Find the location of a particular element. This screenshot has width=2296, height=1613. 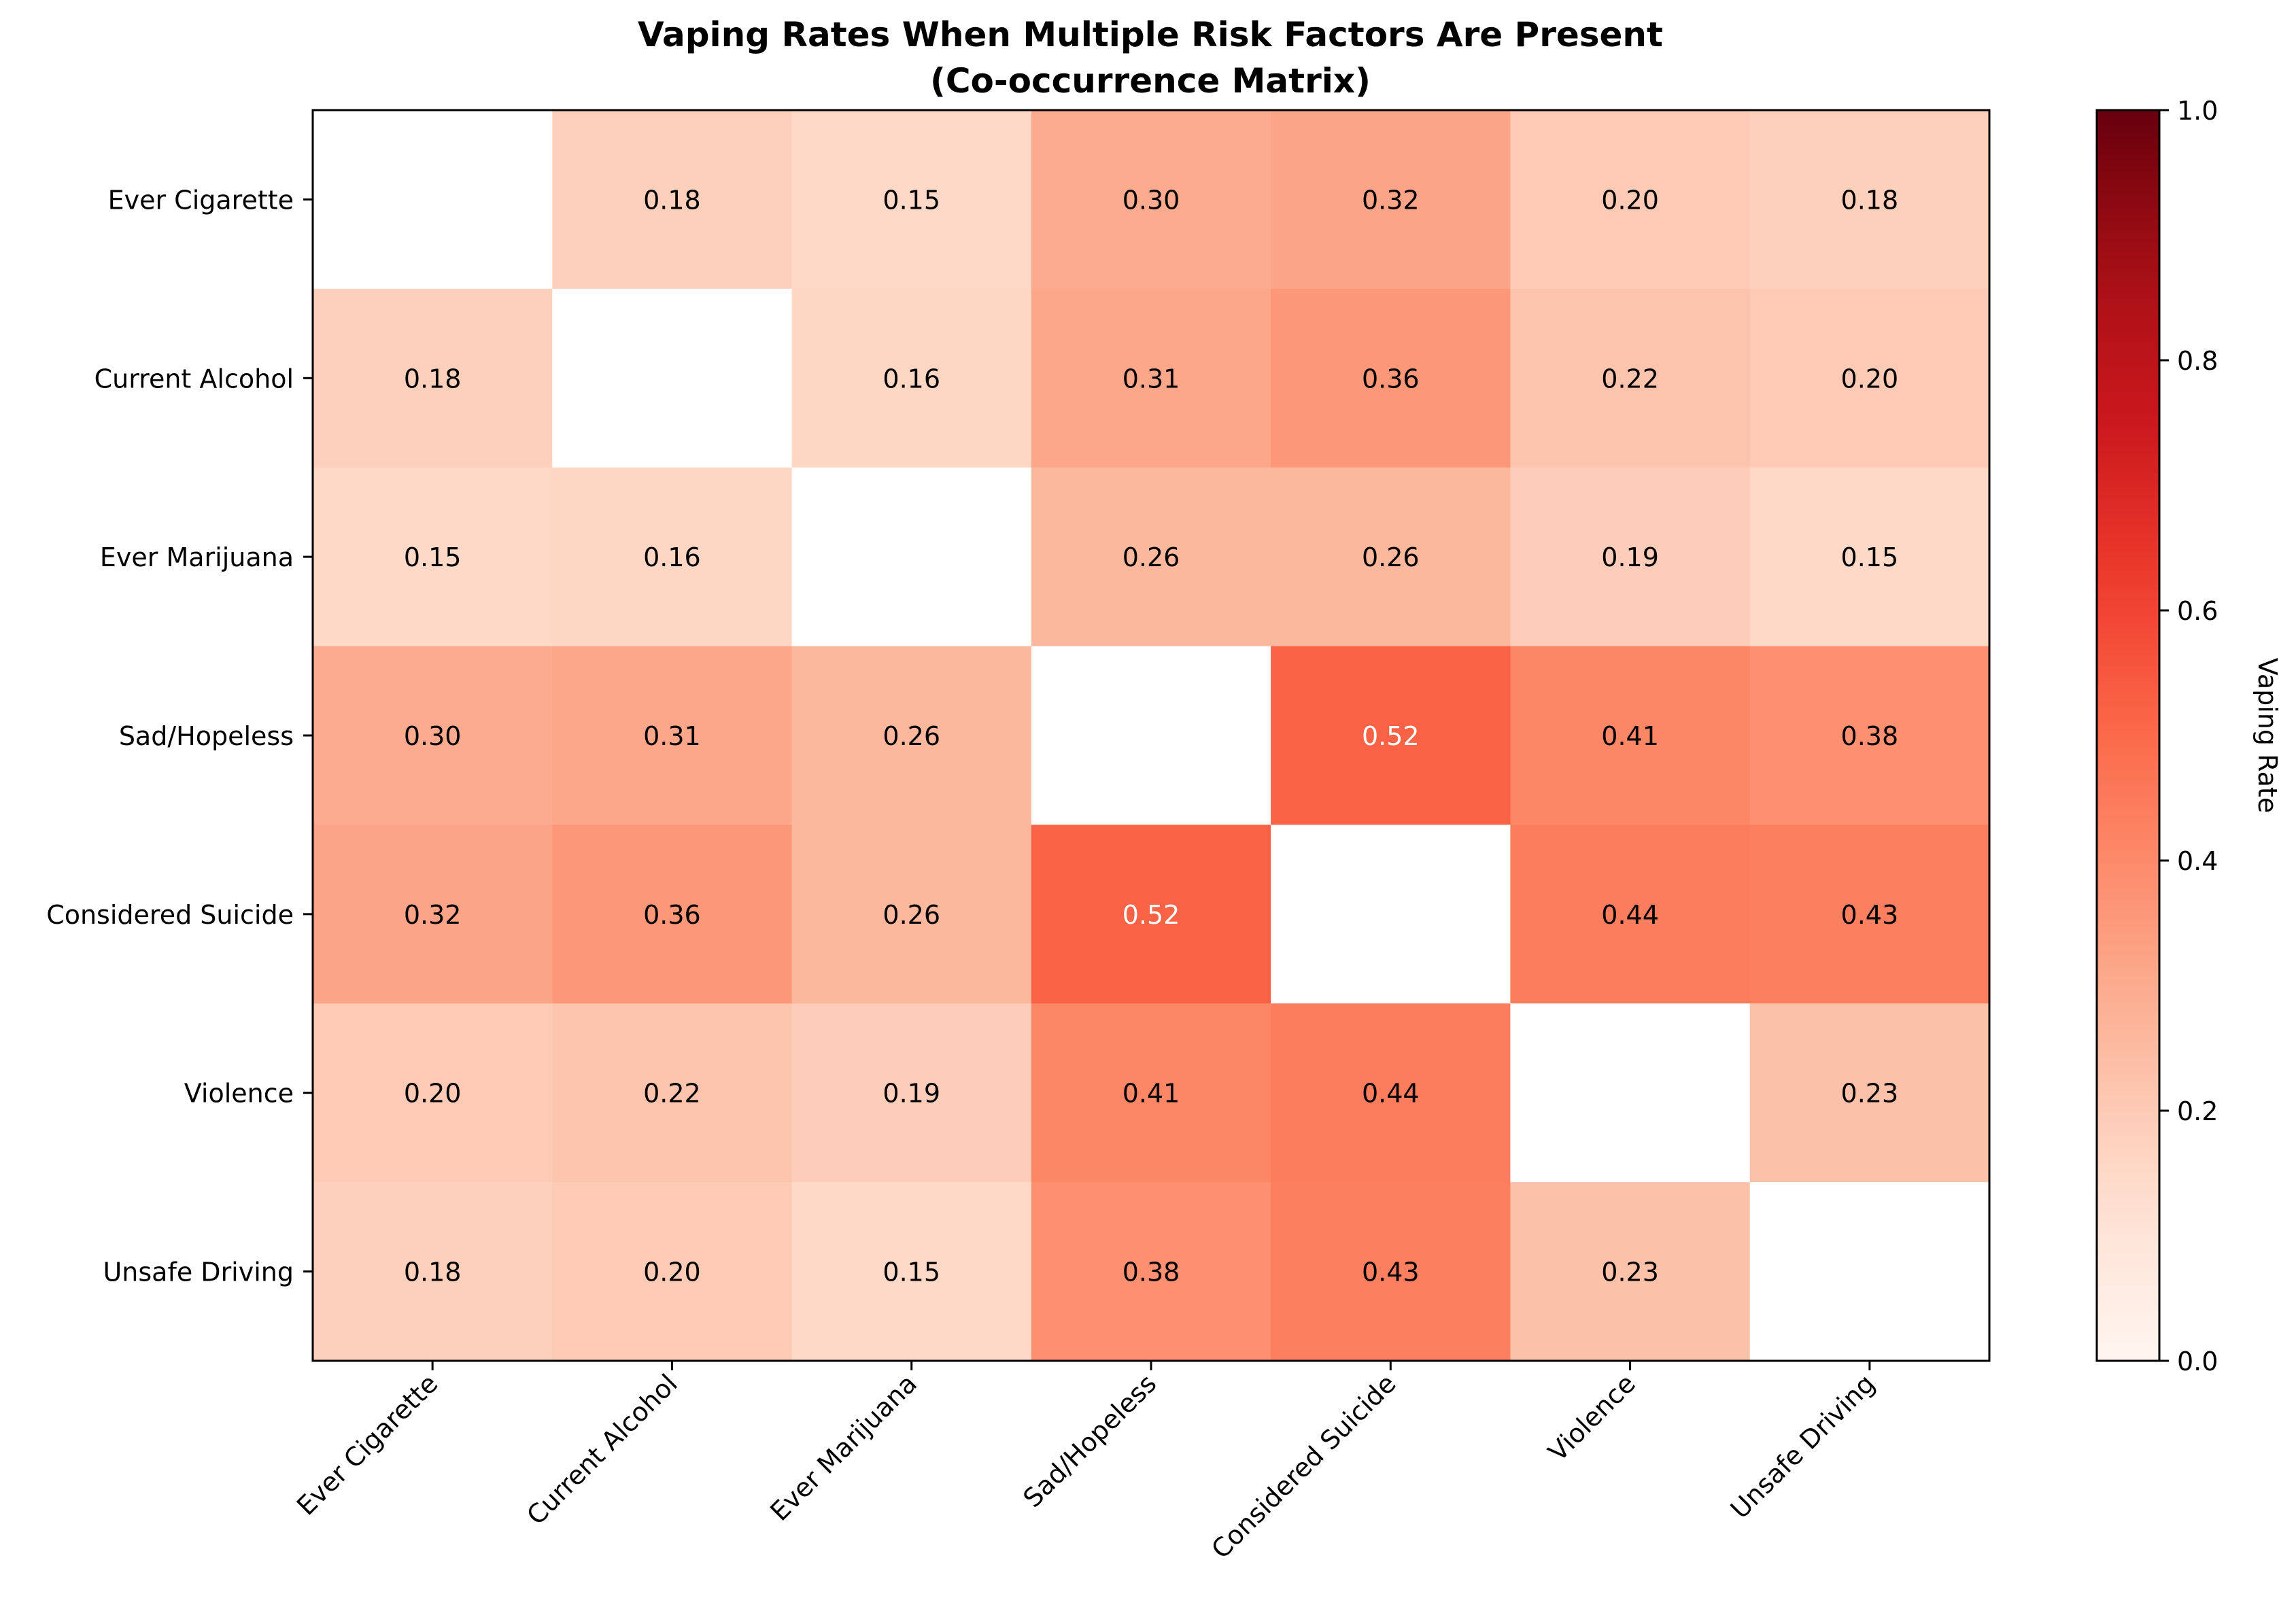

col-tick-label: Ever Cigarette is located at coordinates (367, 1444).